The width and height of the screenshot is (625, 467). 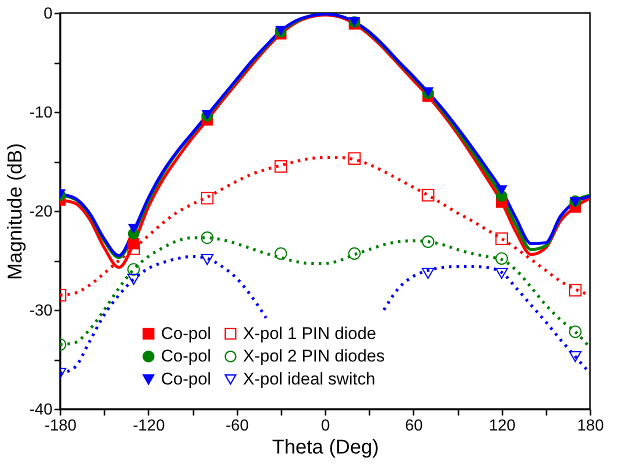 What do you see at coordinates (48, 14) in the screenshot?
I see `y-tick-label: 0` at bounding box center [48, 14].